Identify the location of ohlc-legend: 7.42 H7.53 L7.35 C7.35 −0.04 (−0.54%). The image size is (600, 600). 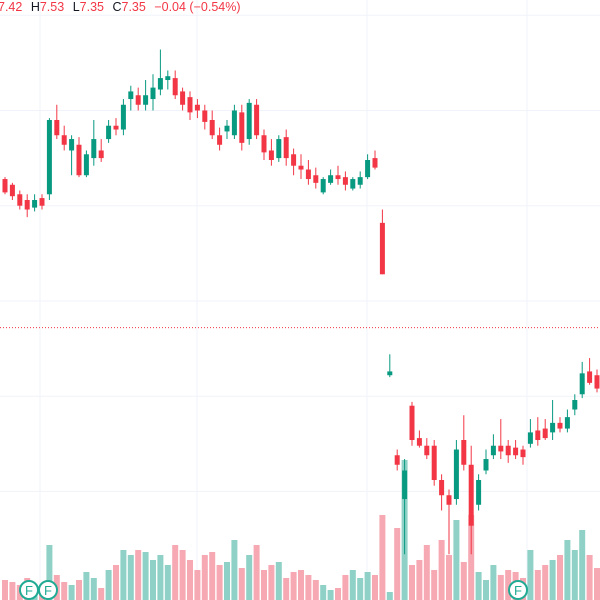
(120, 7).